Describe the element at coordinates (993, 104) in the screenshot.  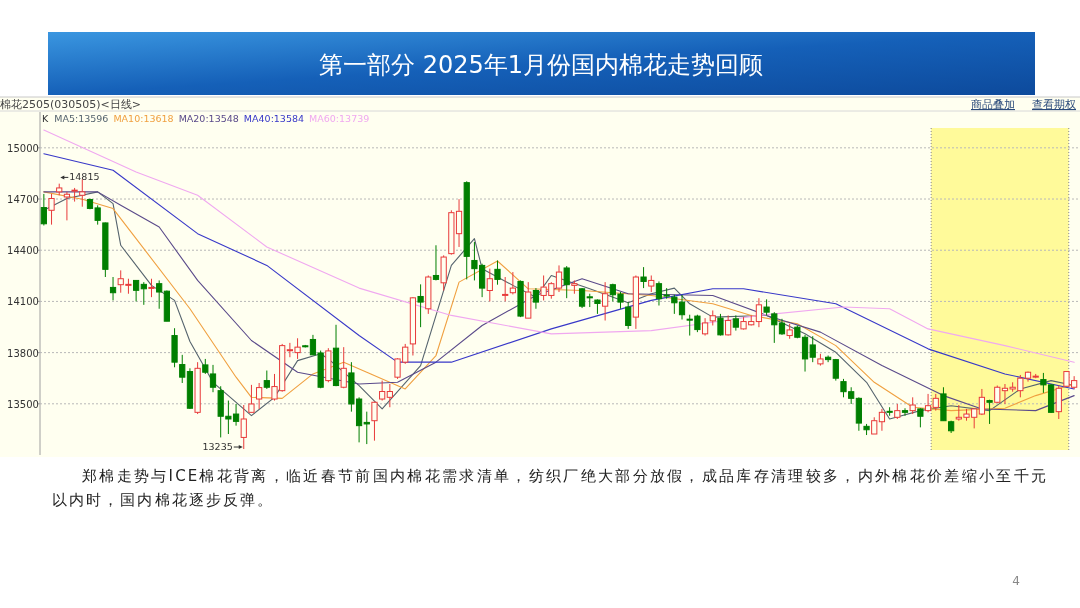
I see `text: 商品叠加` at that location.